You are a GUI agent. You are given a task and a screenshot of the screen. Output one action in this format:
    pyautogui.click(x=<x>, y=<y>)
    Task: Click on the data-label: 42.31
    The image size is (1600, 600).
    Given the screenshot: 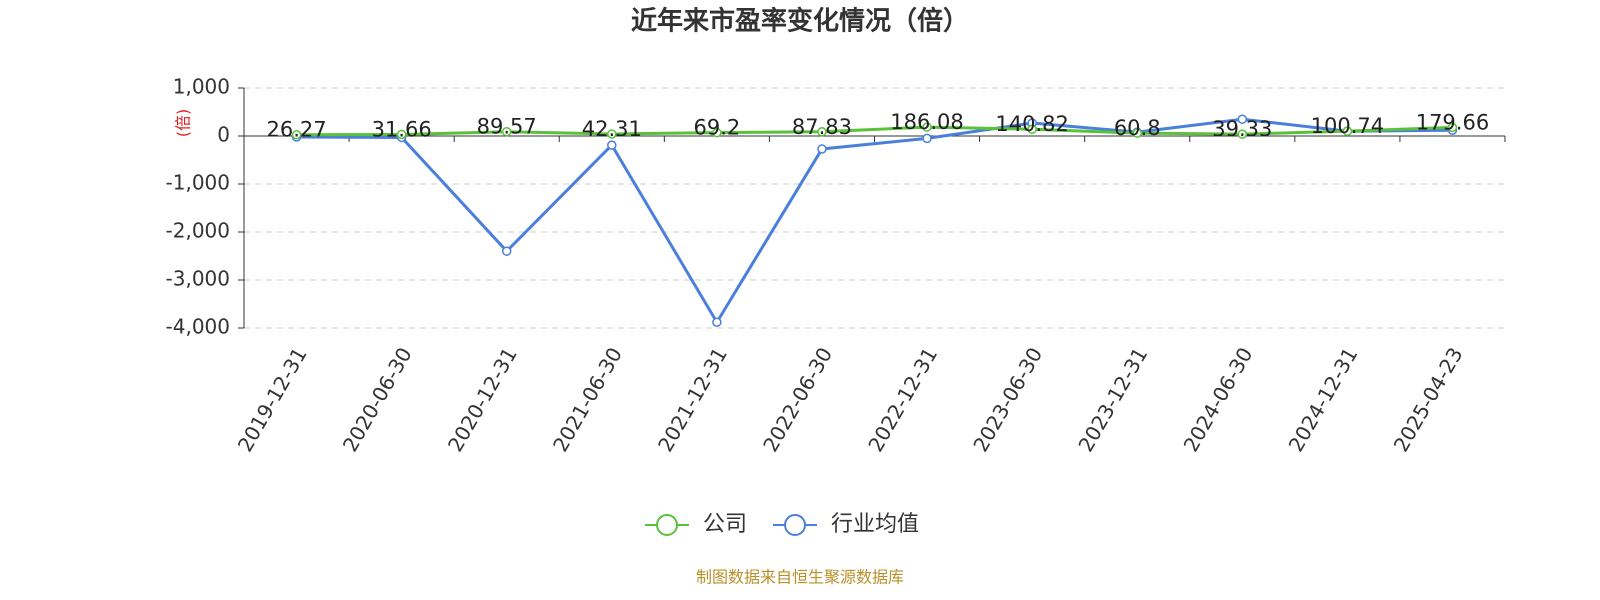 What is the action you would take?
    pyautogui.click(x=612, y=129)
    